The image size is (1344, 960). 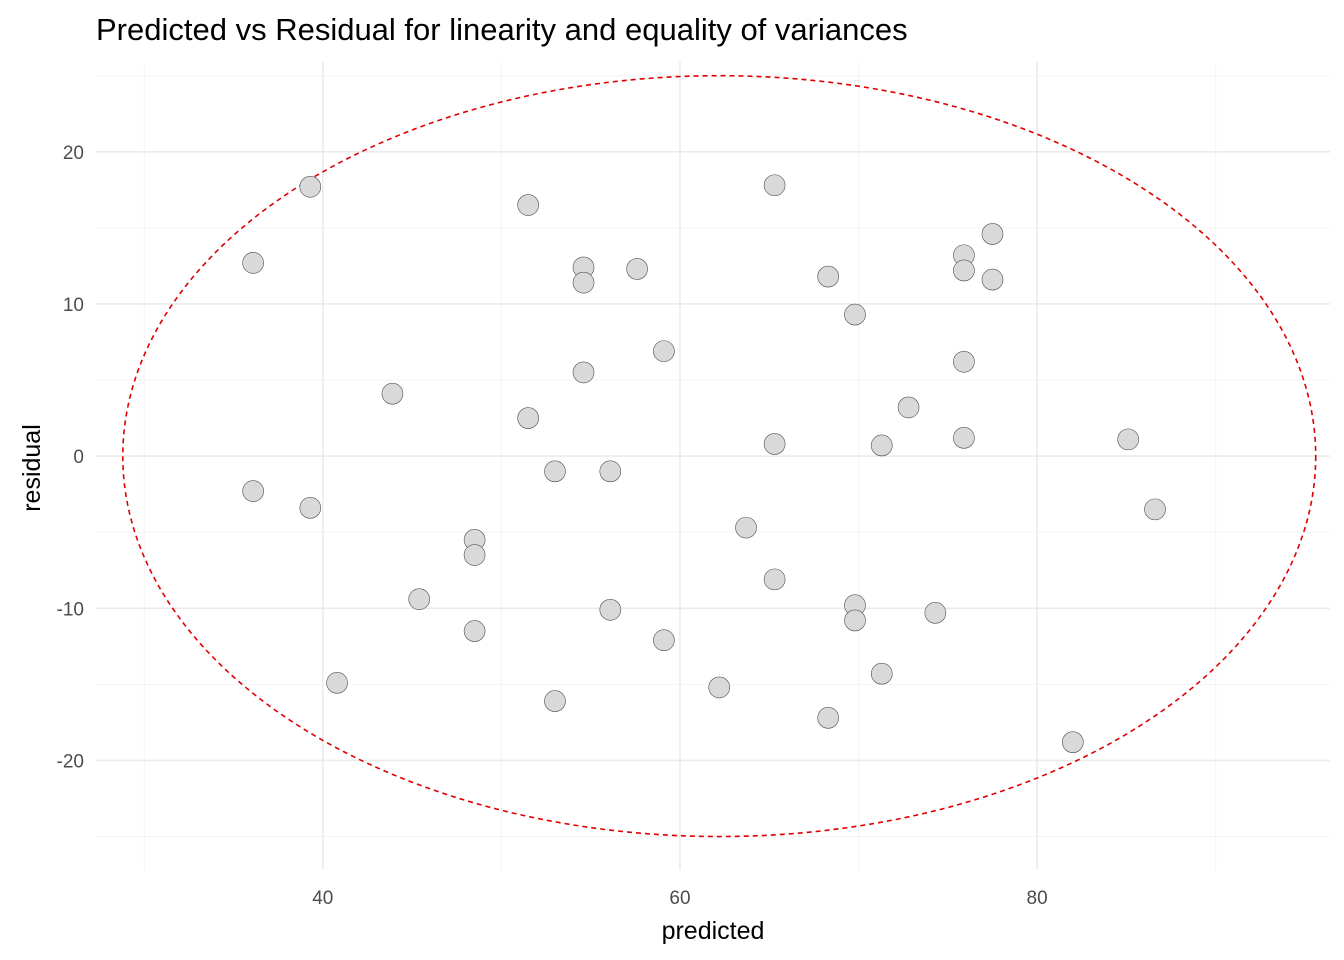 What do you see at coordinates (70, 761) in the screenshot?
I see `y-tick-label: -20` at bounding box center [70, 761].